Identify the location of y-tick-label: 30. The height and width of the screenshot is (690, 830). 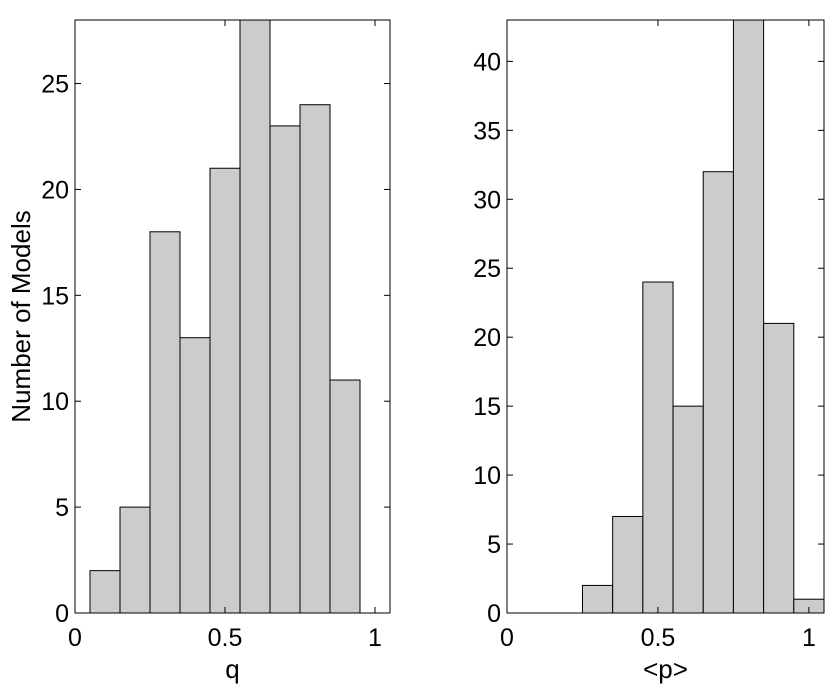
(487, 200).